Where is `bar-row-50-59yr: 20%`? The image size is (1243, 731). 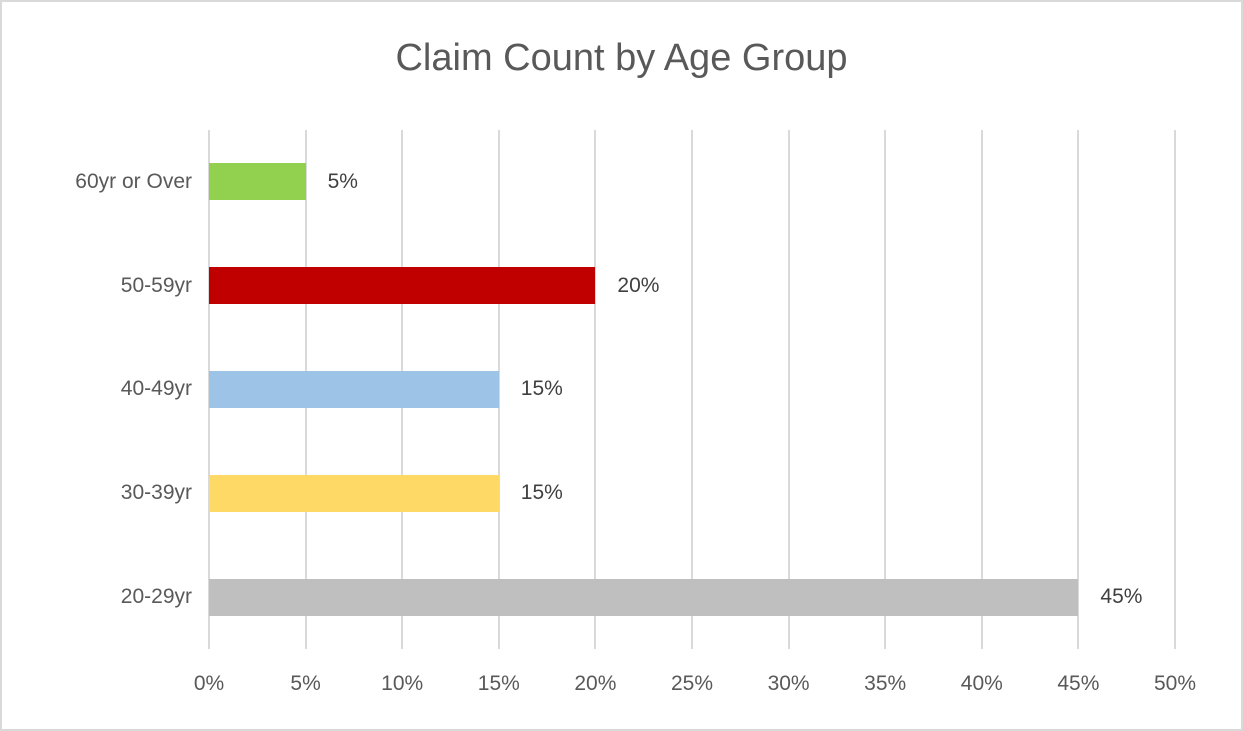
bar-row-50-59yr: 20% is located at coordinates (692, 286).